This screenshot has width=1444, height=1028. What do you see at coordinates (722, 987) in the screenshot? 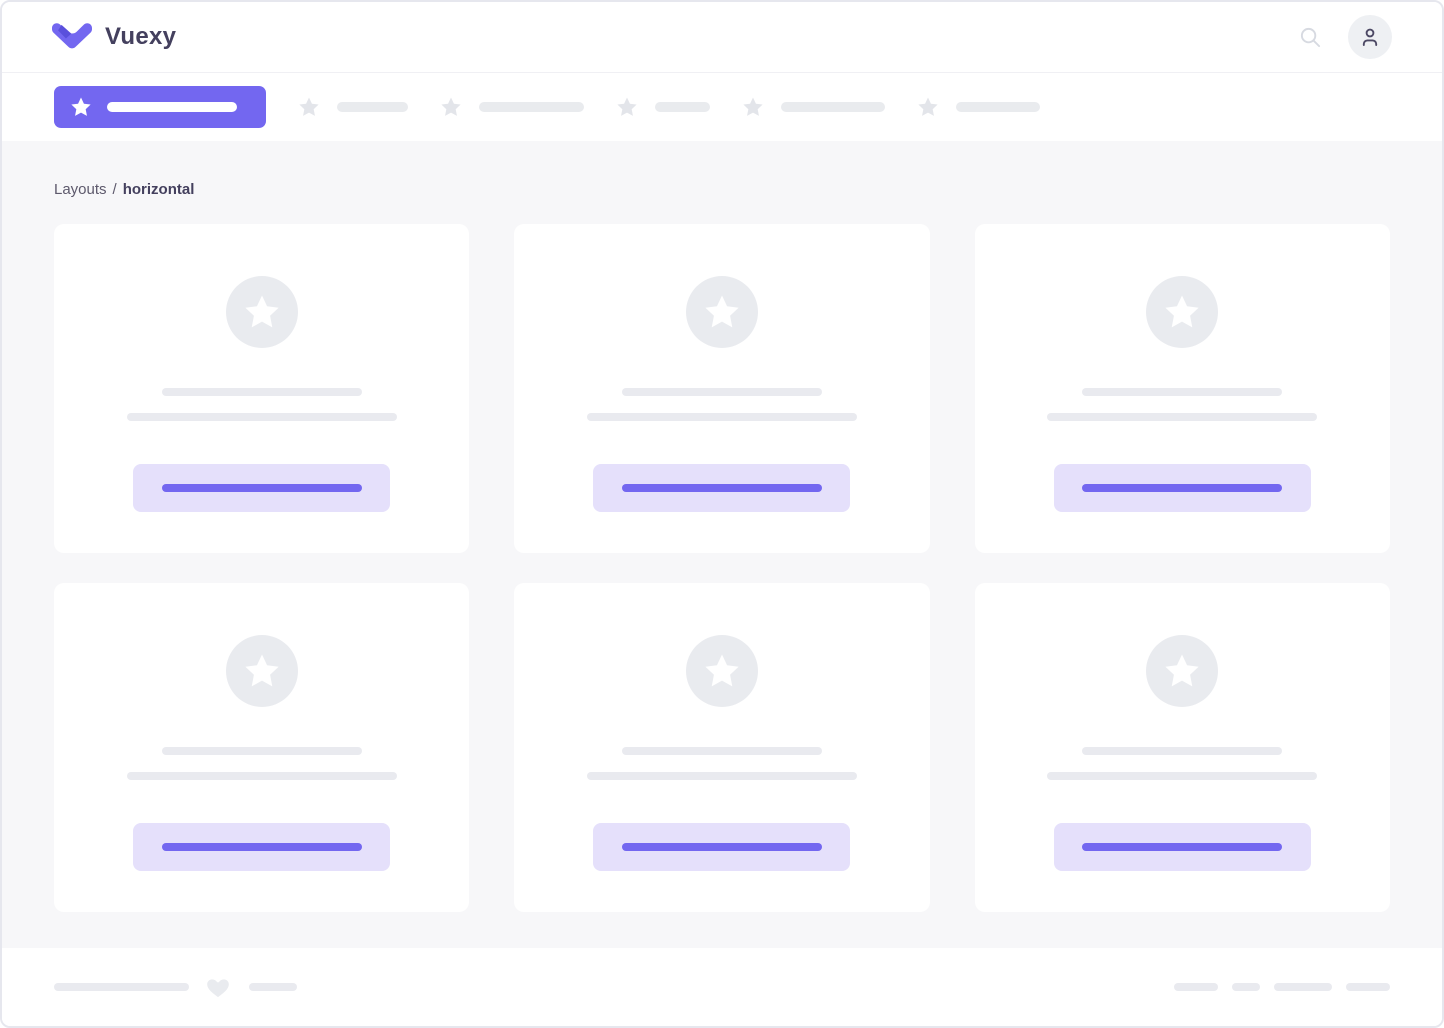
I see `app-footer` at bounding box center [722, 987].